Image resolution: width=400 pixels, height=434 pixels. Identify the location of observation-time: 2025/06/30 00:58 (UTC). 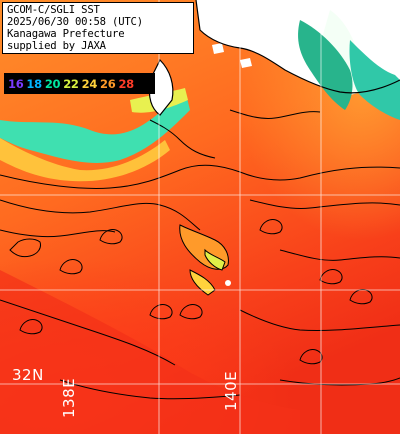
(75, 22).